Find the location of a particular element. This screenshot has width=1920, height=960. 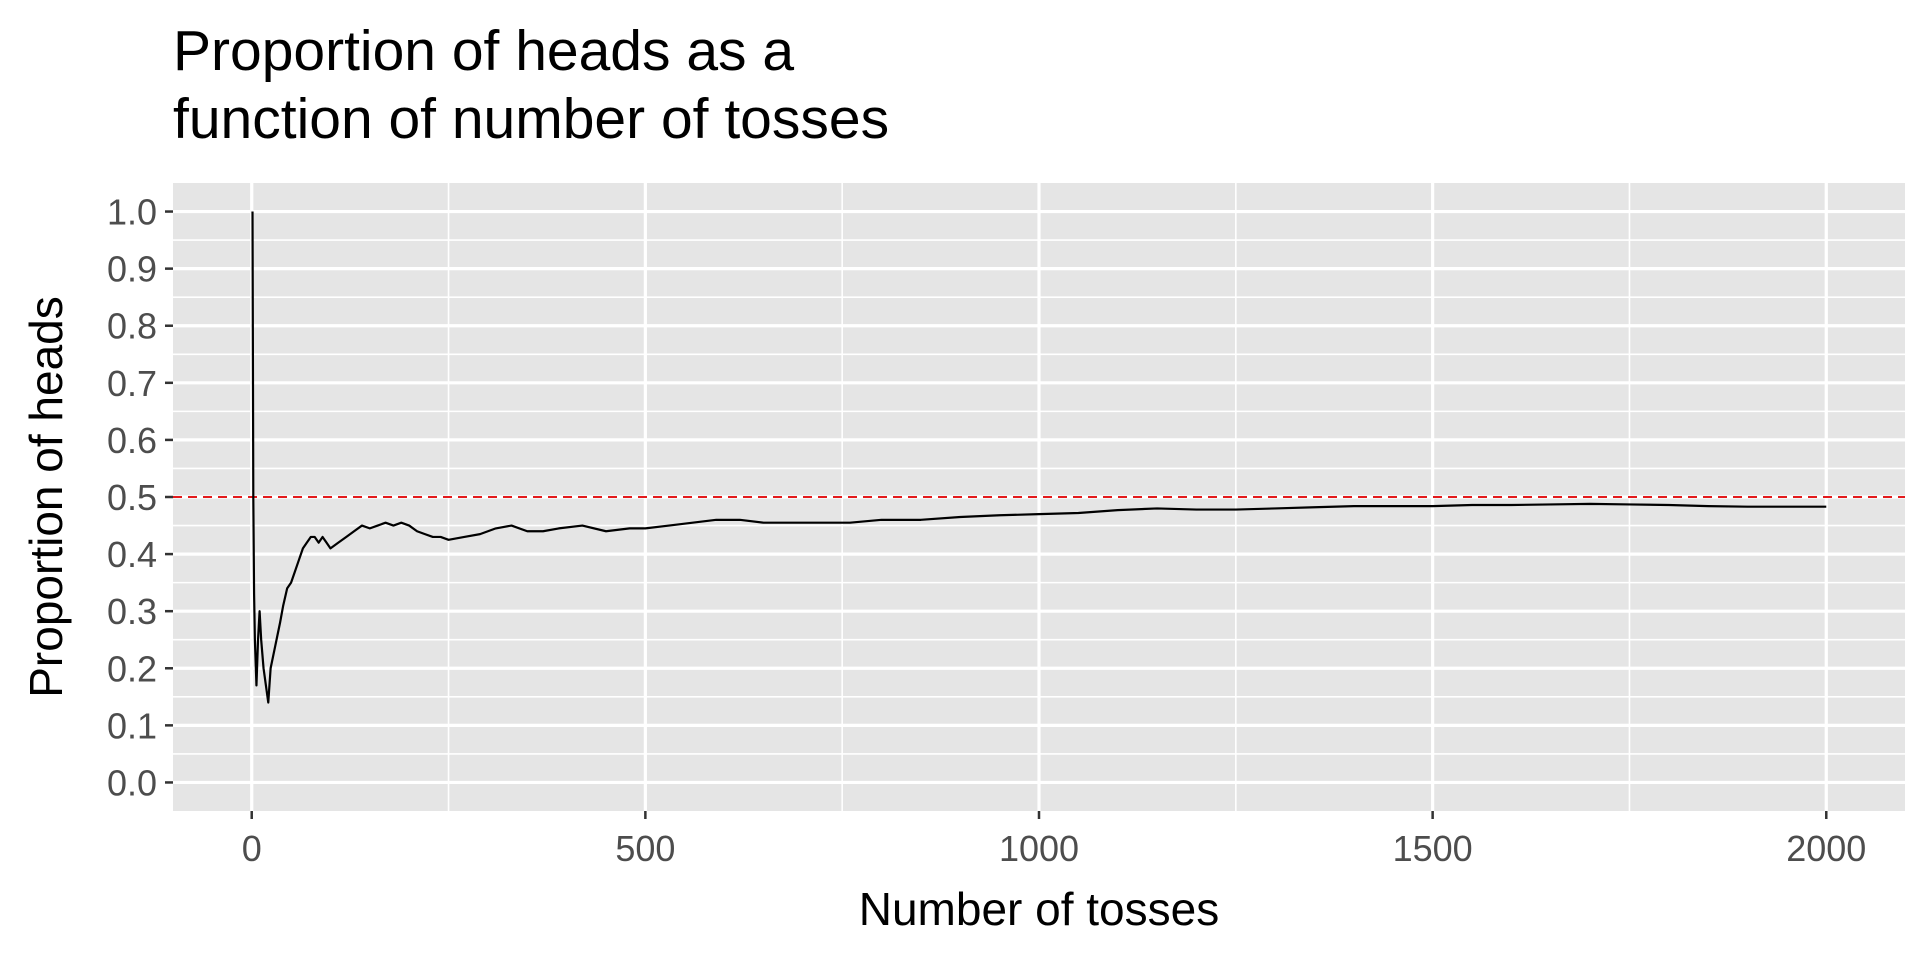

y-axis-title: Proportion of heads is located at coordinates (46, 497).